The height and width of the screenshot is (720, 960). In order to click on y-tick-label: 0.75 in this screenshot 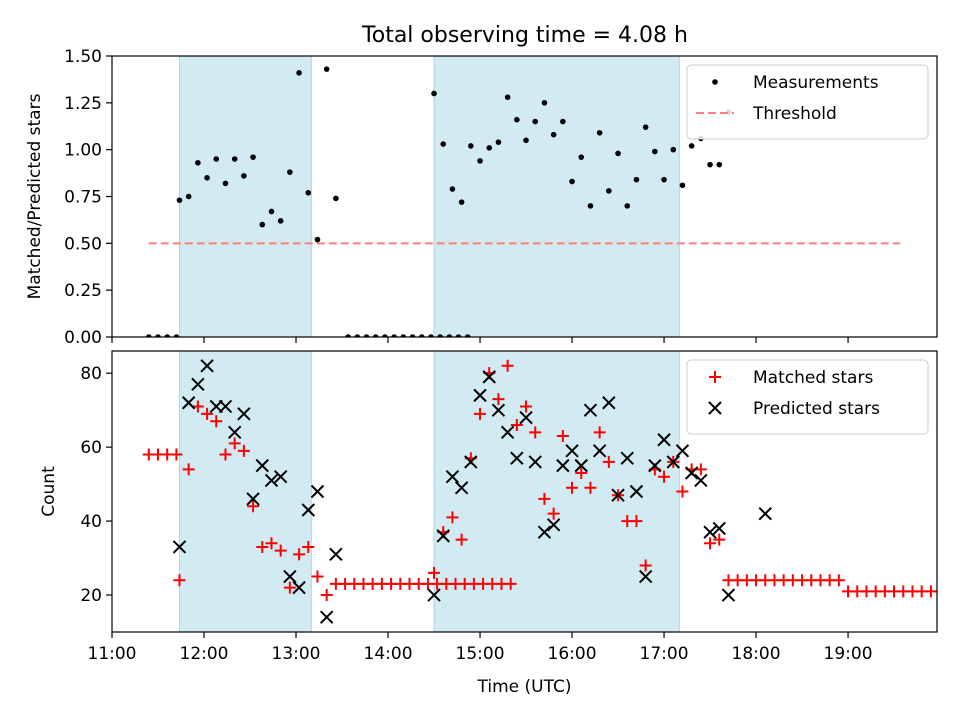, I will do `click(83, 198)`.